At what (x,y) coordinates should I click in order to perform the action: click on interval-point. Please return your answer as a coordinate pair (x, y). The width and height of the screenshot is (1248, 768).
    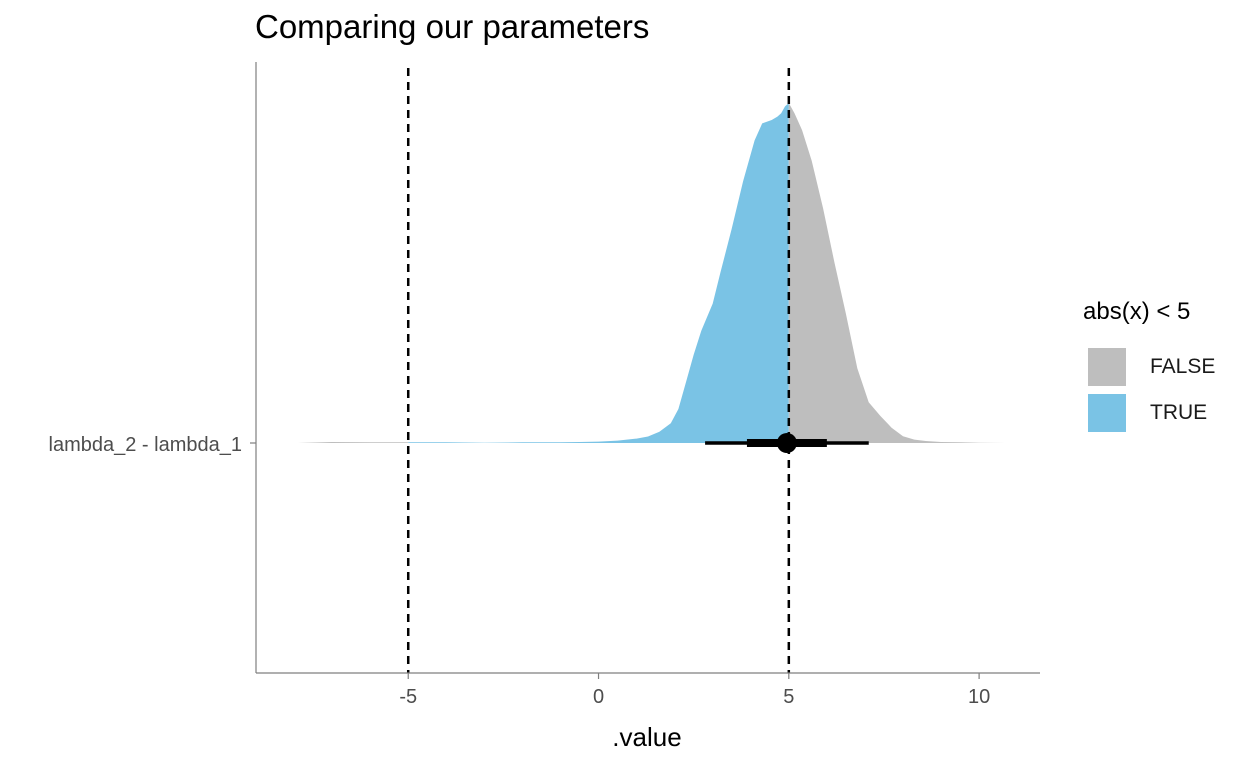
    Looking at the image, I should click on (786, 443).